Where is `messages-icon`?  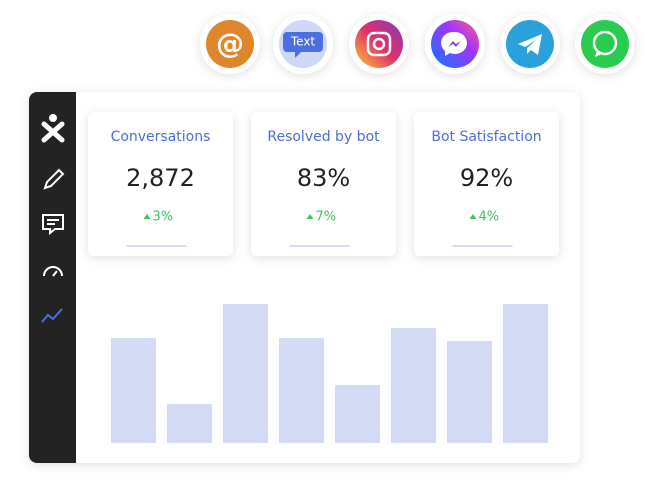
messages-icon is located at coordinates (53, 225).